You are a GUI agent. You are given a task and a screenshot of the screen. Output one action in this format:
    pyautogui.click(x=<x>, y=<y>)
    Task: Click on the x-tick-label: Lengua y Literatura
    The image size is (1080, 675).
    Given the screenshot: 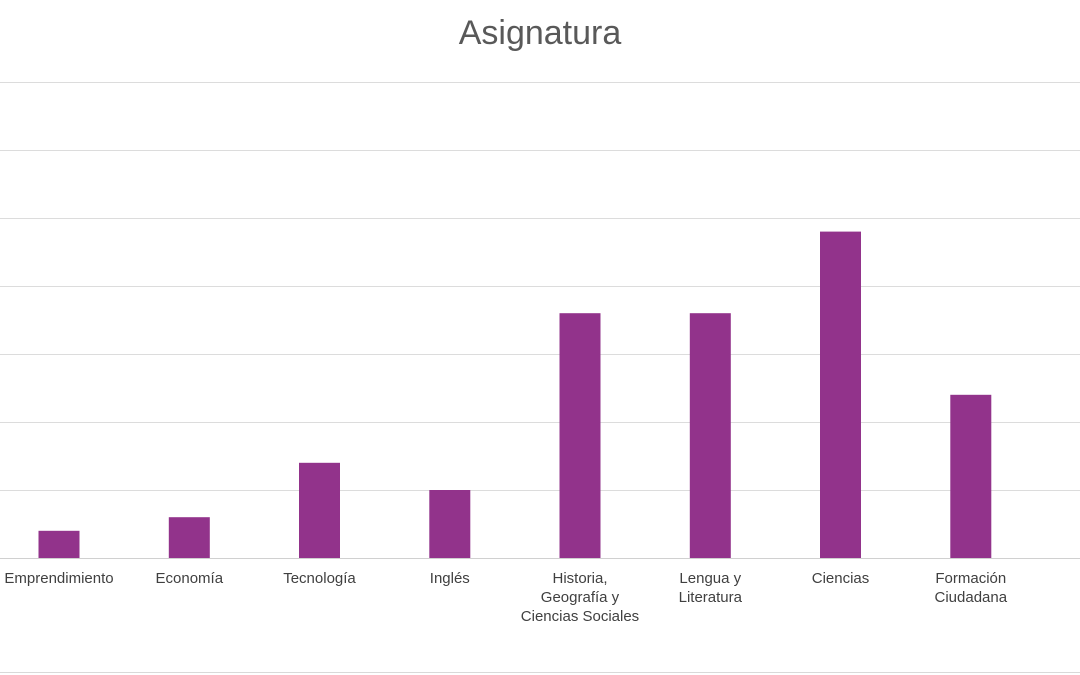 What is the action you would take?
    pyautogui.click(x=711, y=588)
    